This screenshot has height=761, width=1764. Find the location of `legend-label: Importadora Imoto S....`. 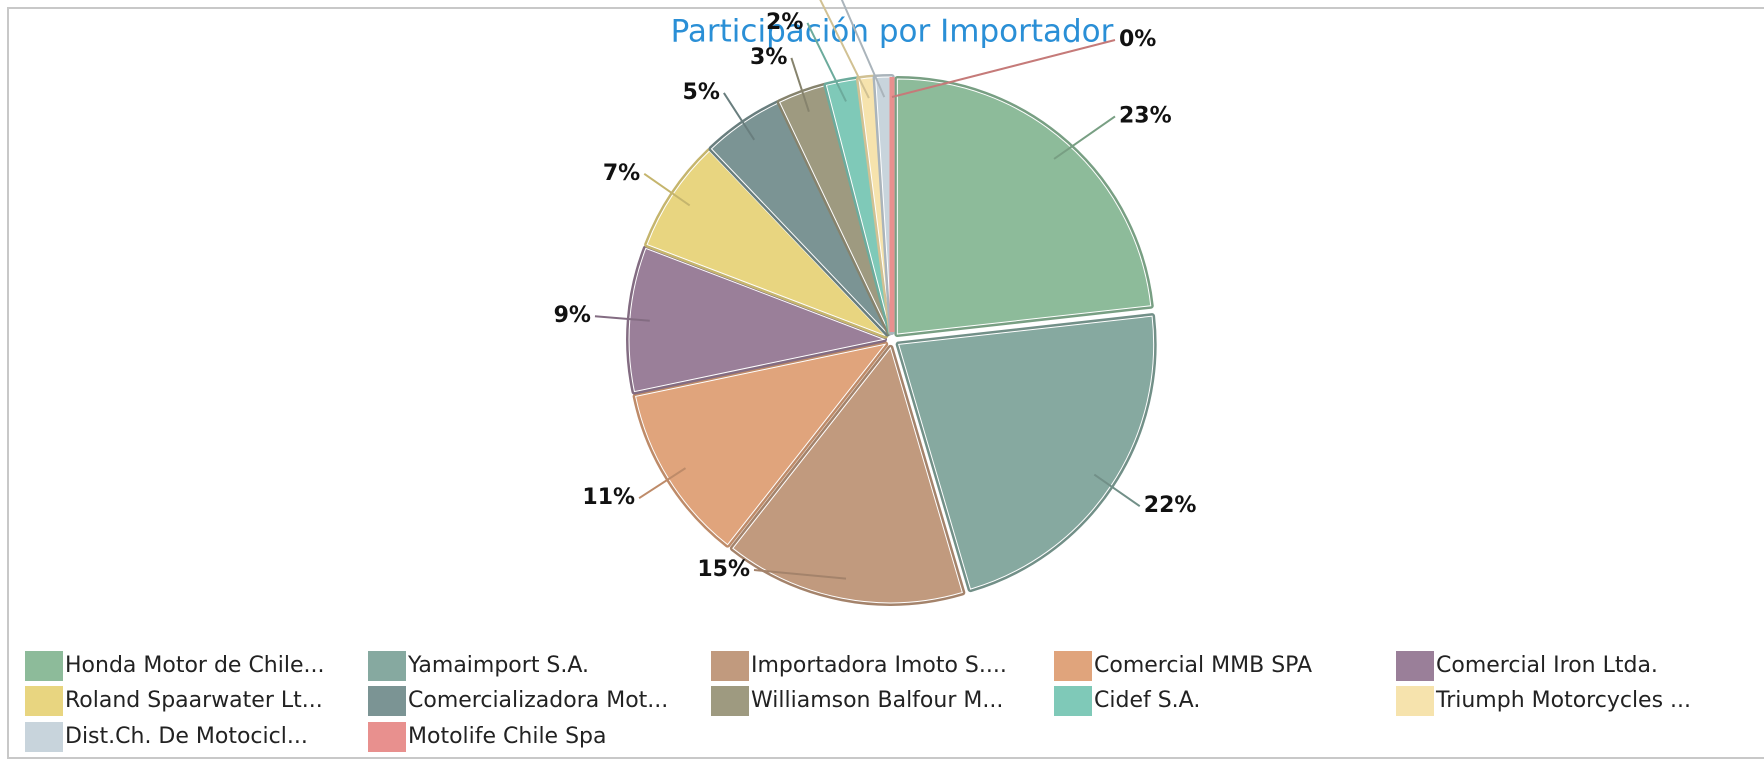

legend-label: Importadora Imoto S.... is located at coordinates (879, 665).